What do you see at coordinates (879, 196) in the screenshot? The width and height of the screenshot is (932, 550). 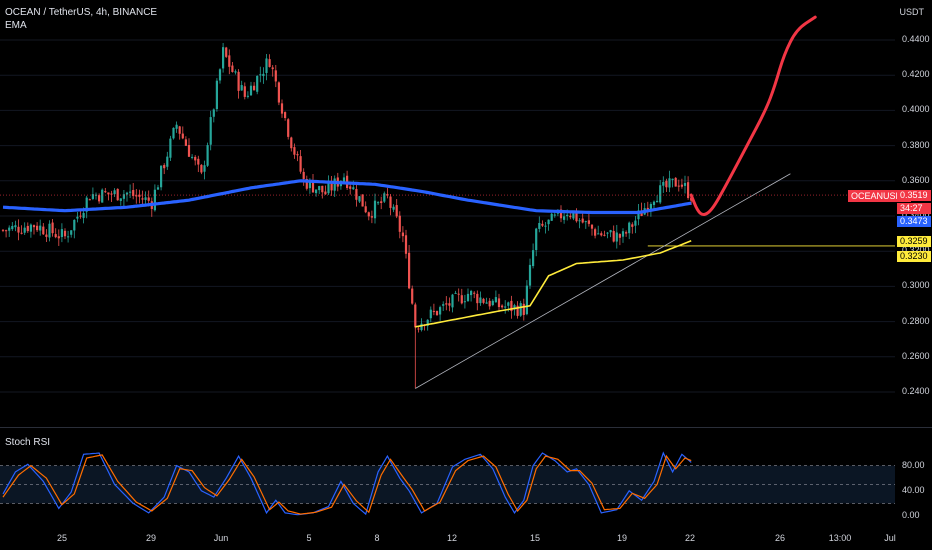 I see `symbol-price-tag: OCEANUSDT` at bounding box center [879, 196].